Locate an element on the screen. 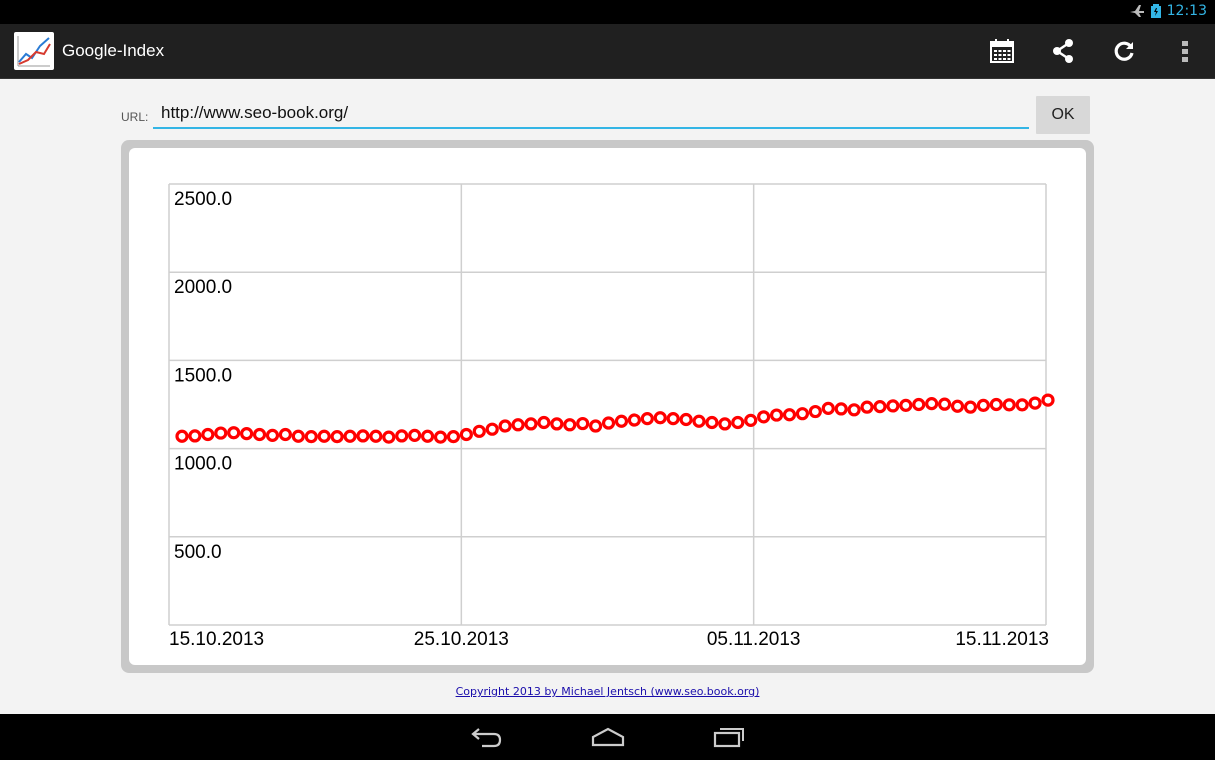 The image size is (1215, 760). status-time: 12:13 is located at coordinates (1186, 11).